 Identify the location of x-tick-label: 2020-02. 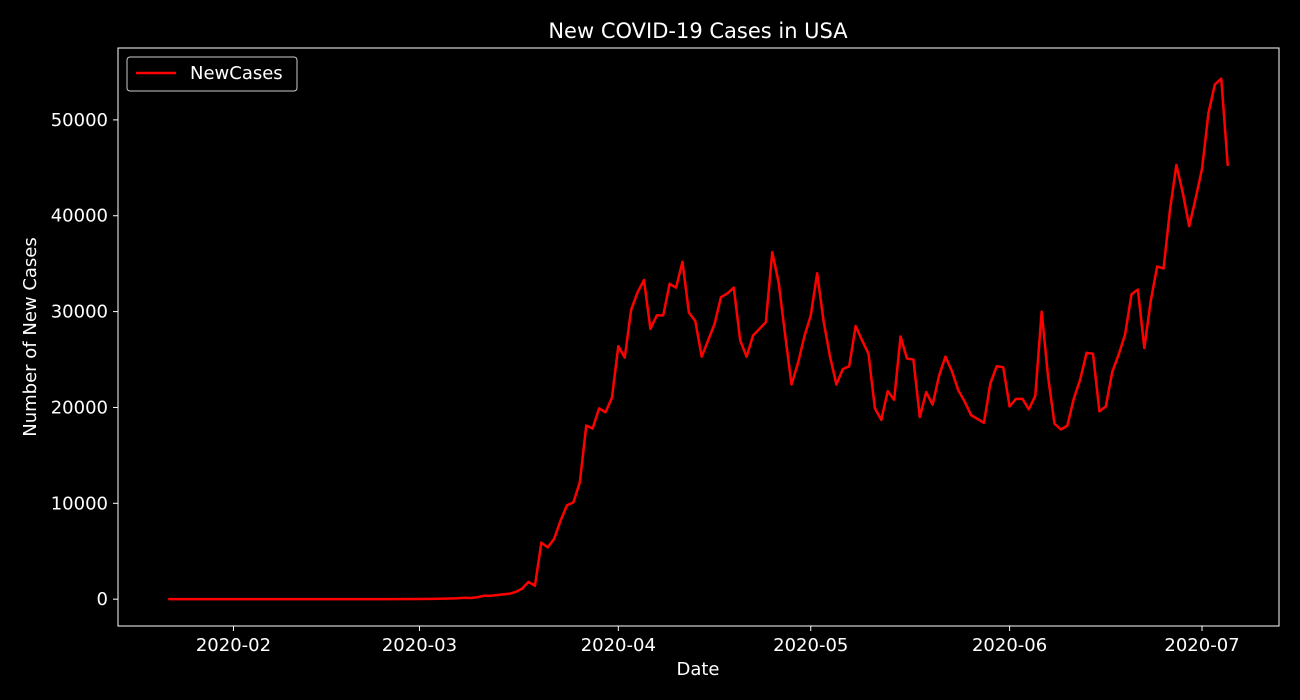
(233, 645).